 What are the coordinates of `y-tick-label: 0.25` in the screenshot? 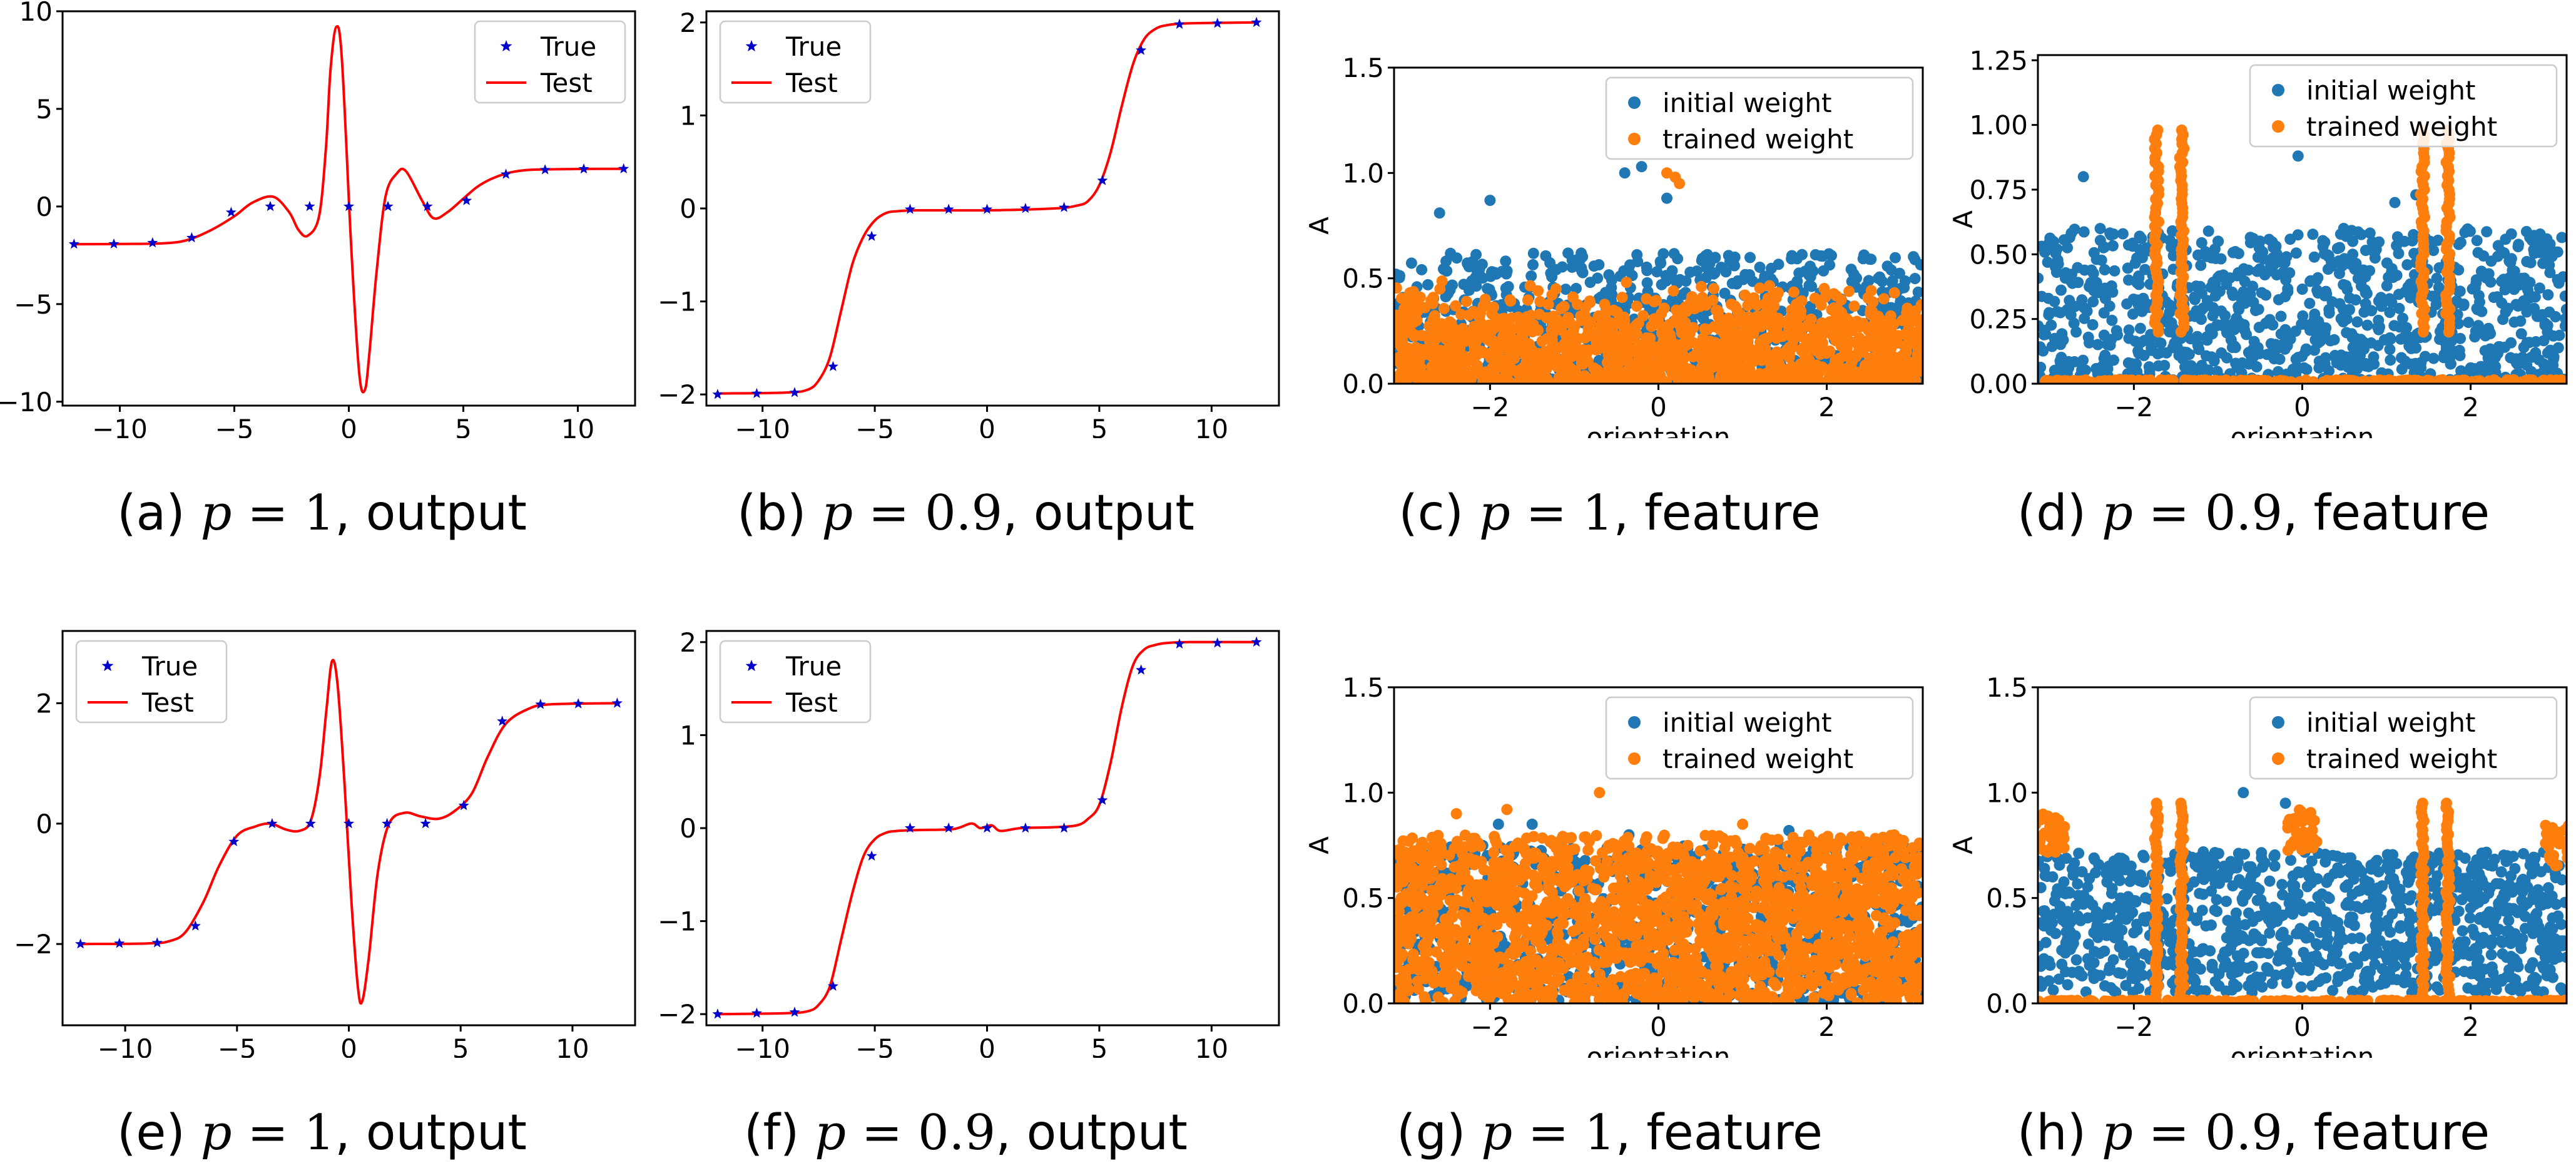 It's located at (1998, 319).